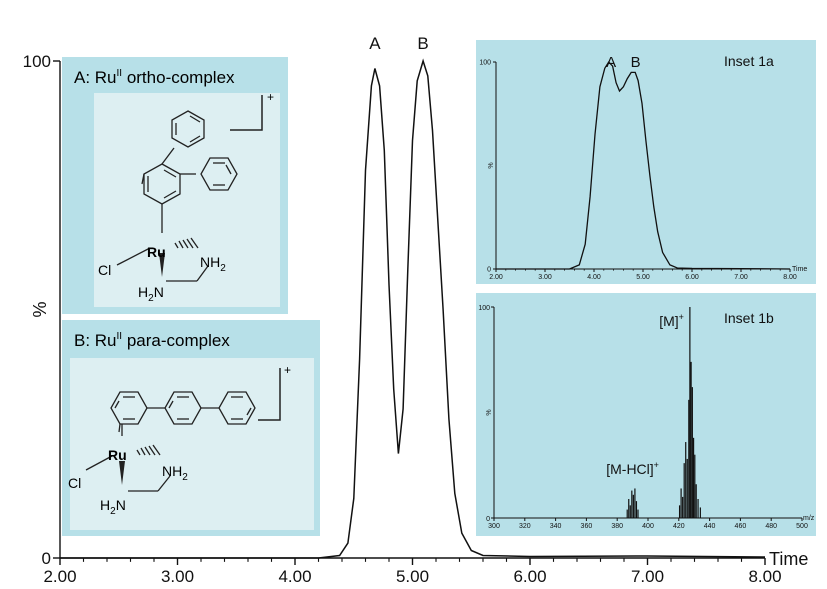 The height and width of the screenshot is (589, 827). What do you see at coordinates (122, 473) in the screenshot?
I see `wedge-bond-b` at bounding box center [122, 473].